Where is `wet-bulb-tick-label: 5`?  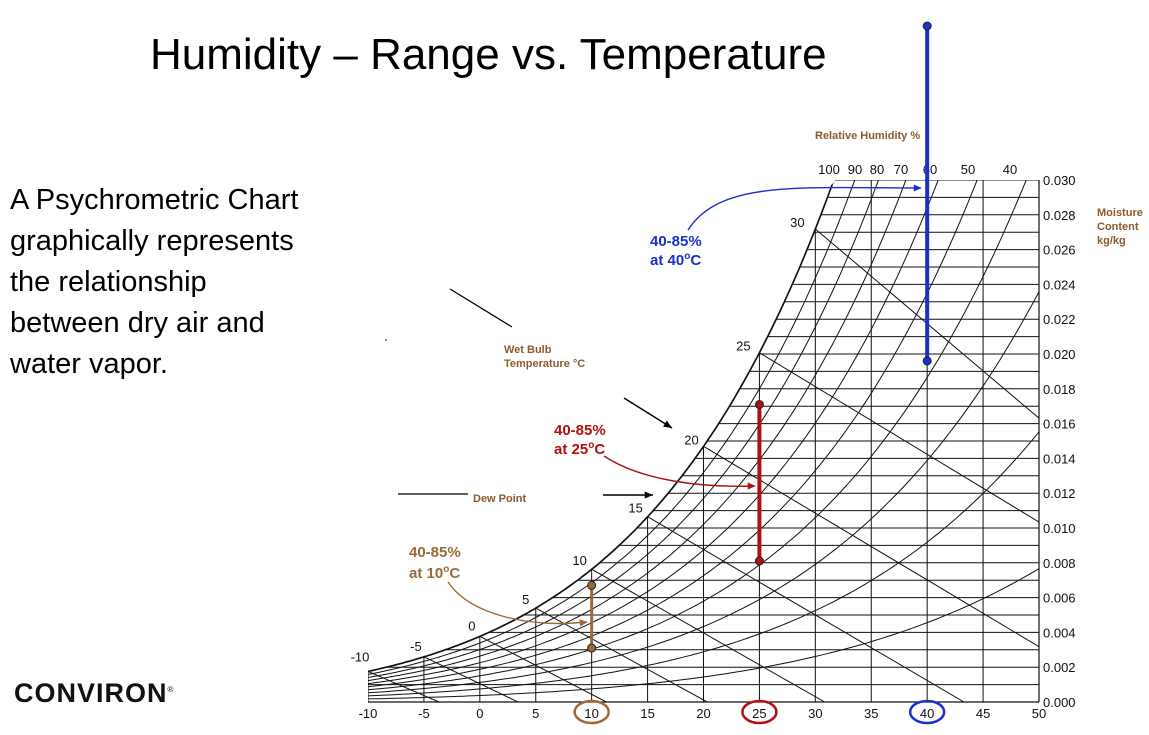
wet-bulb-tick-label: 5 is located at coordinates (525, 599).